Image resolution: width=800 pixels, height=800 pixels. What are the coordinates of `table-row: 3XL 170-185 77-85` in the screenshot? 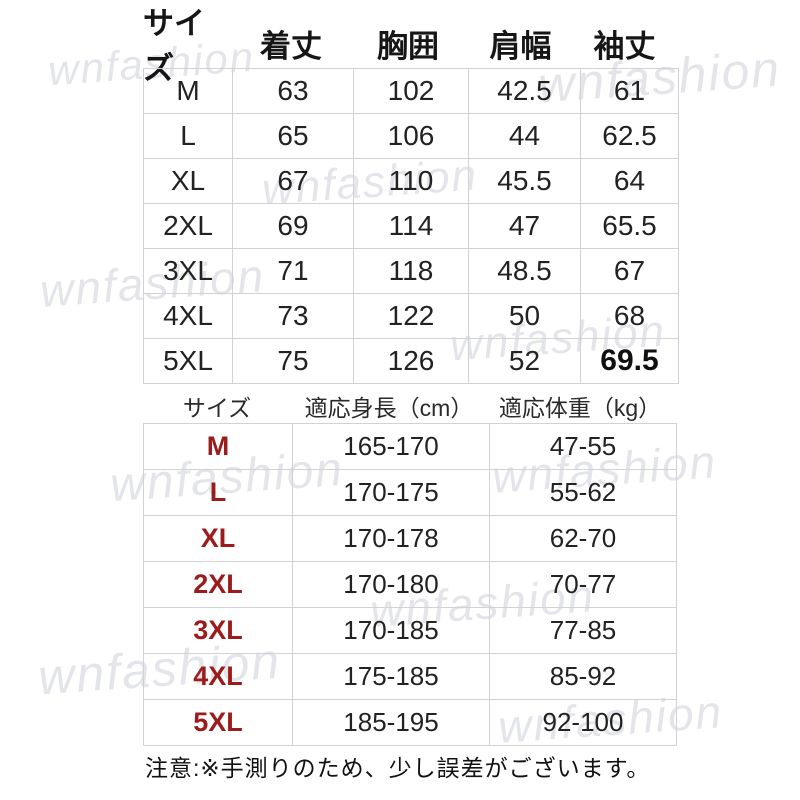 It's located at (410, 630).